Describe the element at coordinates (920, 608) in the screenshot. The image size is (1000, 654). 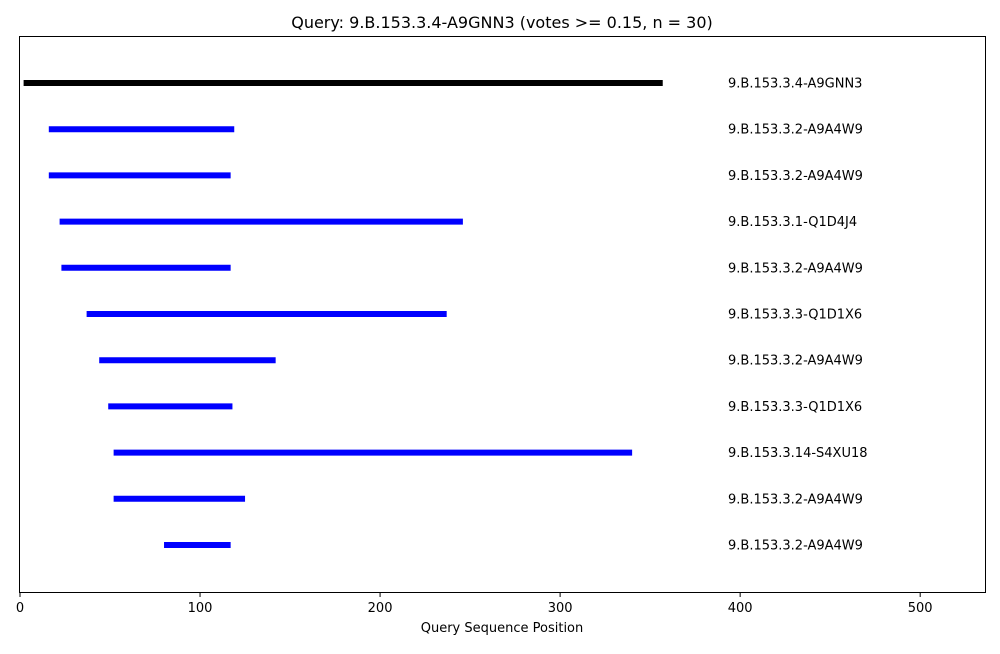
I see `x-tick-label: 500` at that location.